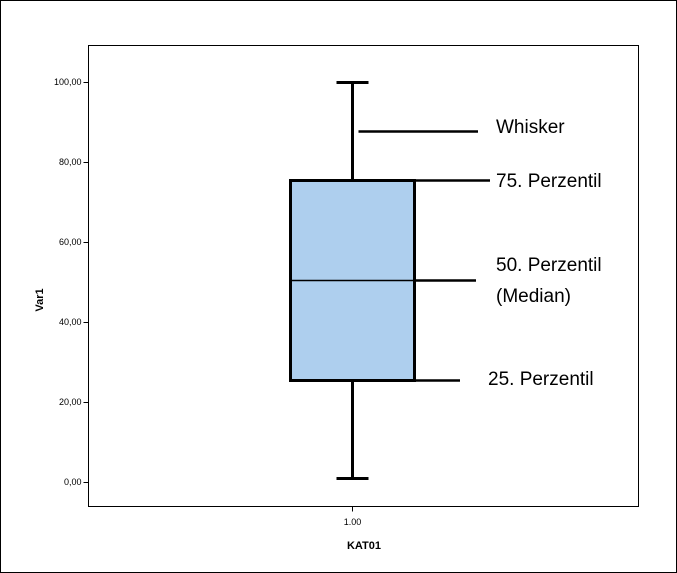  I want to click on x-tick-label: 1.00, so click(353, 522).